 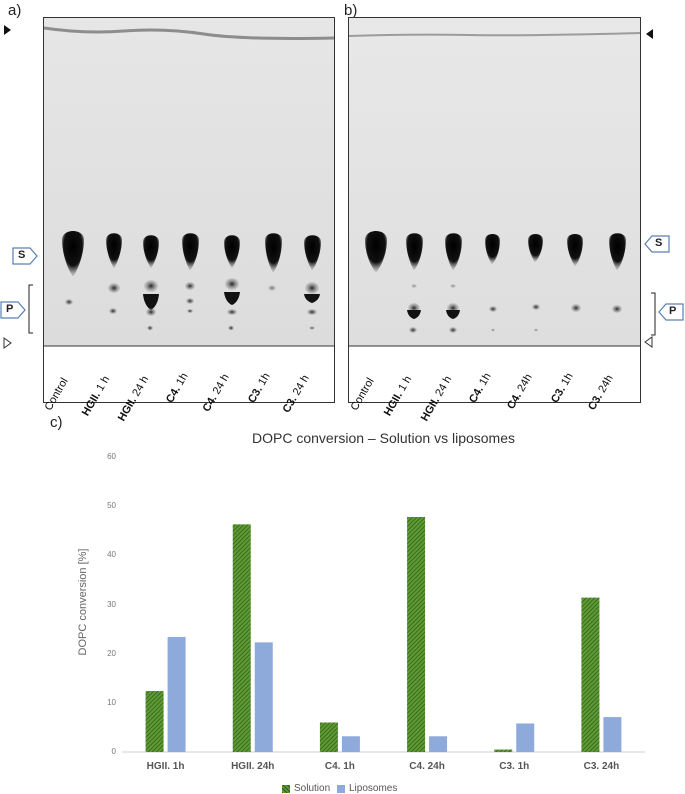 What do you see at coordinates (111, 456) in the screenshot?
I see `y-tick-label: 60` at bounding box center [111, 456].